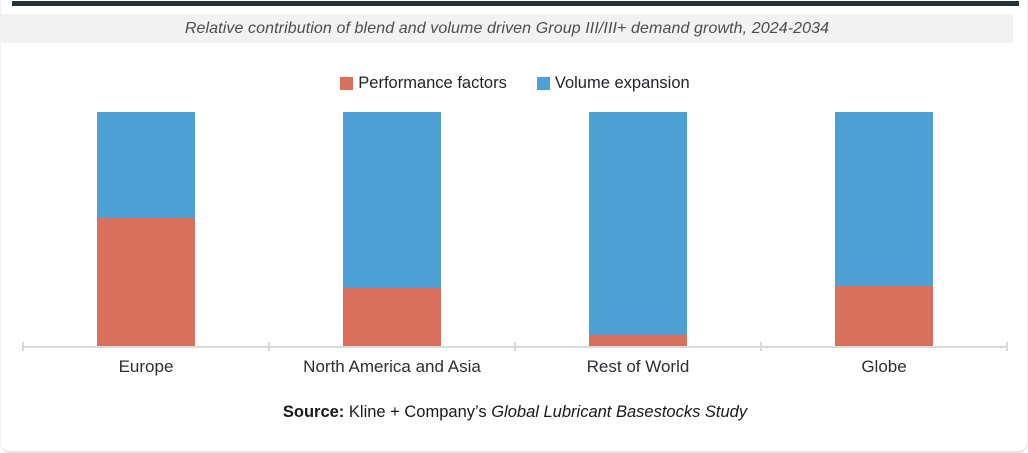 The height and width of the screenshot is (453, 1028). I want to click on legend-label: Volume expansion, so click(622, 82).